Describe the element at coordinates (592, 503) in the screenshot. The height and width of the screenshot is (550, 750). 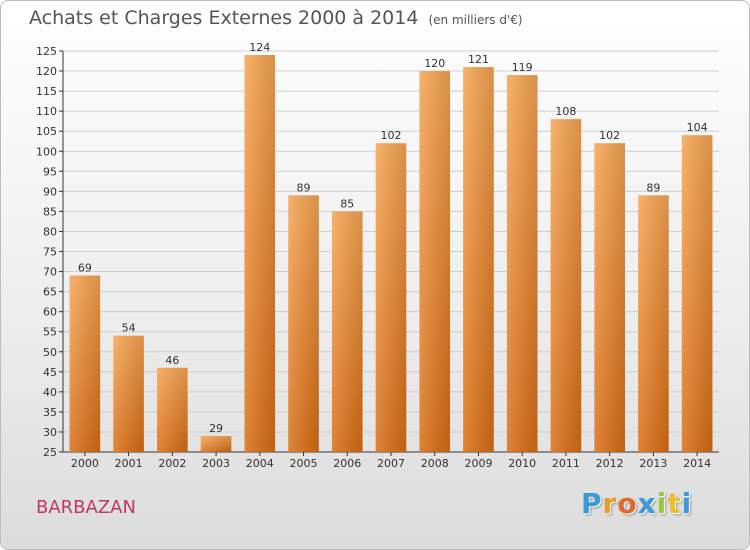
I see `logo-letter: P` at that location.